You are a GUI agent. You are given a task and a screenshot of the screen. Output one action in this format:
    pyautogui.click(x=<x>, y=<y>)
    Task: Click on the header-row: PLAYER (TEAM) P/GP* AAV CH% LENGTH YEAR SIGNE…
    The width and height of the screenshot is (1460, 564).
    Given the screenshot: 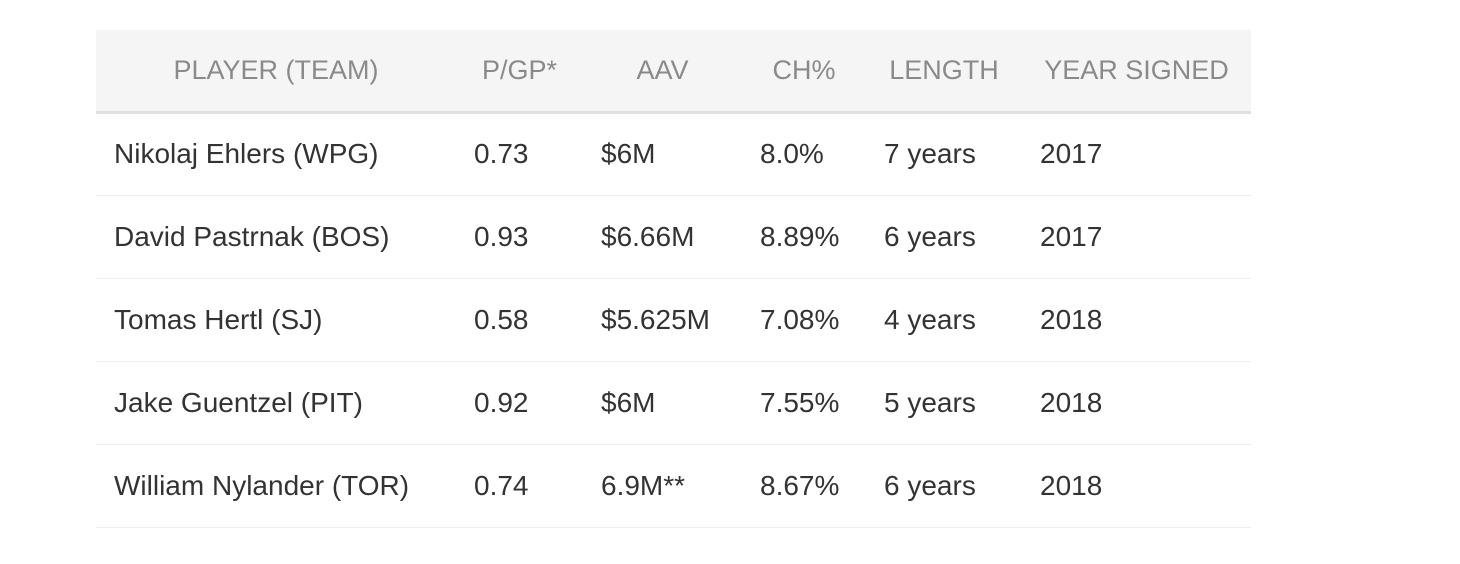 What is the action you would take?
    pyautogui.click(x=673, y=71)
    